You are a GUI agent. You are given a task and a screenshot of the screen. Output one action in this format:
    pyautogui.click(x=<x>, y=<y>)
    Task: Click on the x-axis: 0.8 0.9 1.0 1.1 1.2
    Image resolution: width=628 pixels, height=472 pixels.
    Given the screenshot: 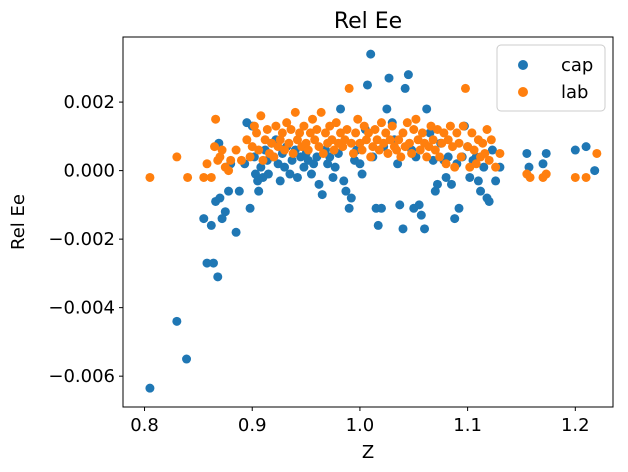 What is the action you would take?
    pyautogui.click(x=360, y=421)
    